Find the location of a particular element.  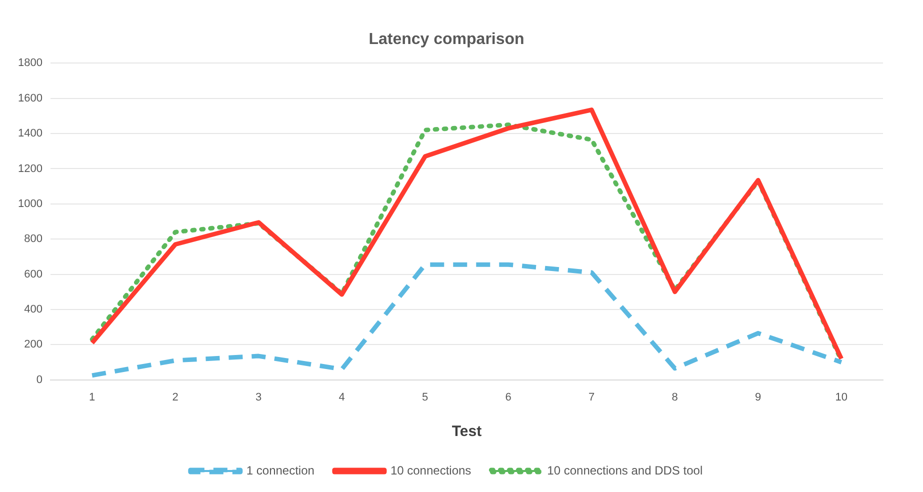

legend-label: 1 connection is located at coordinates (280, 470).